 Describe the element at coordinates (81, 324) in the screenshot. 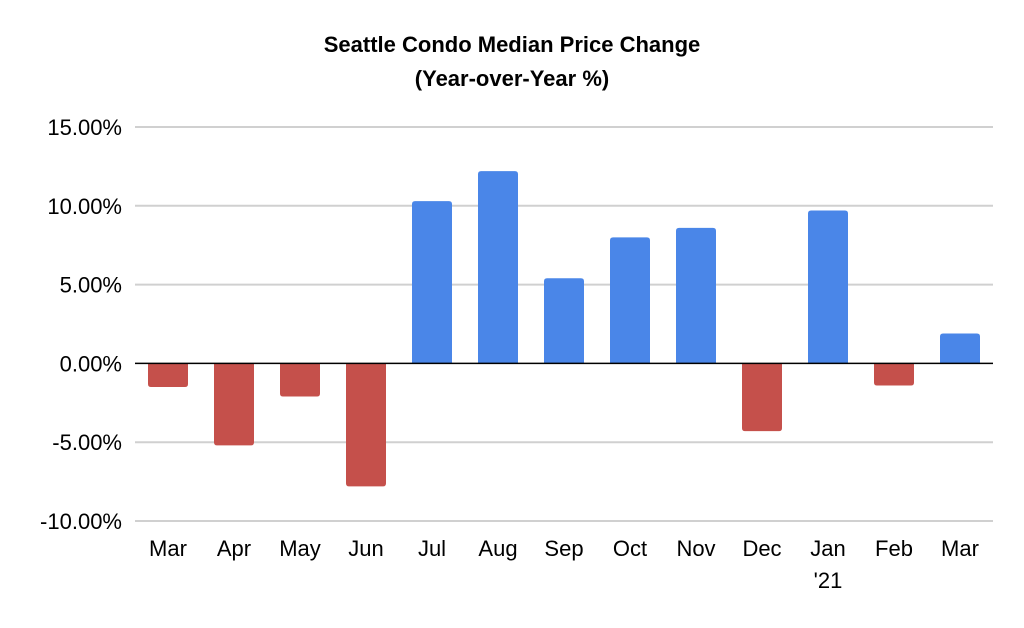

I see `y-axis-tick-labels: 15.00% 10.00% 5.00% 0.00% -5.00% -10.00%` at that location.